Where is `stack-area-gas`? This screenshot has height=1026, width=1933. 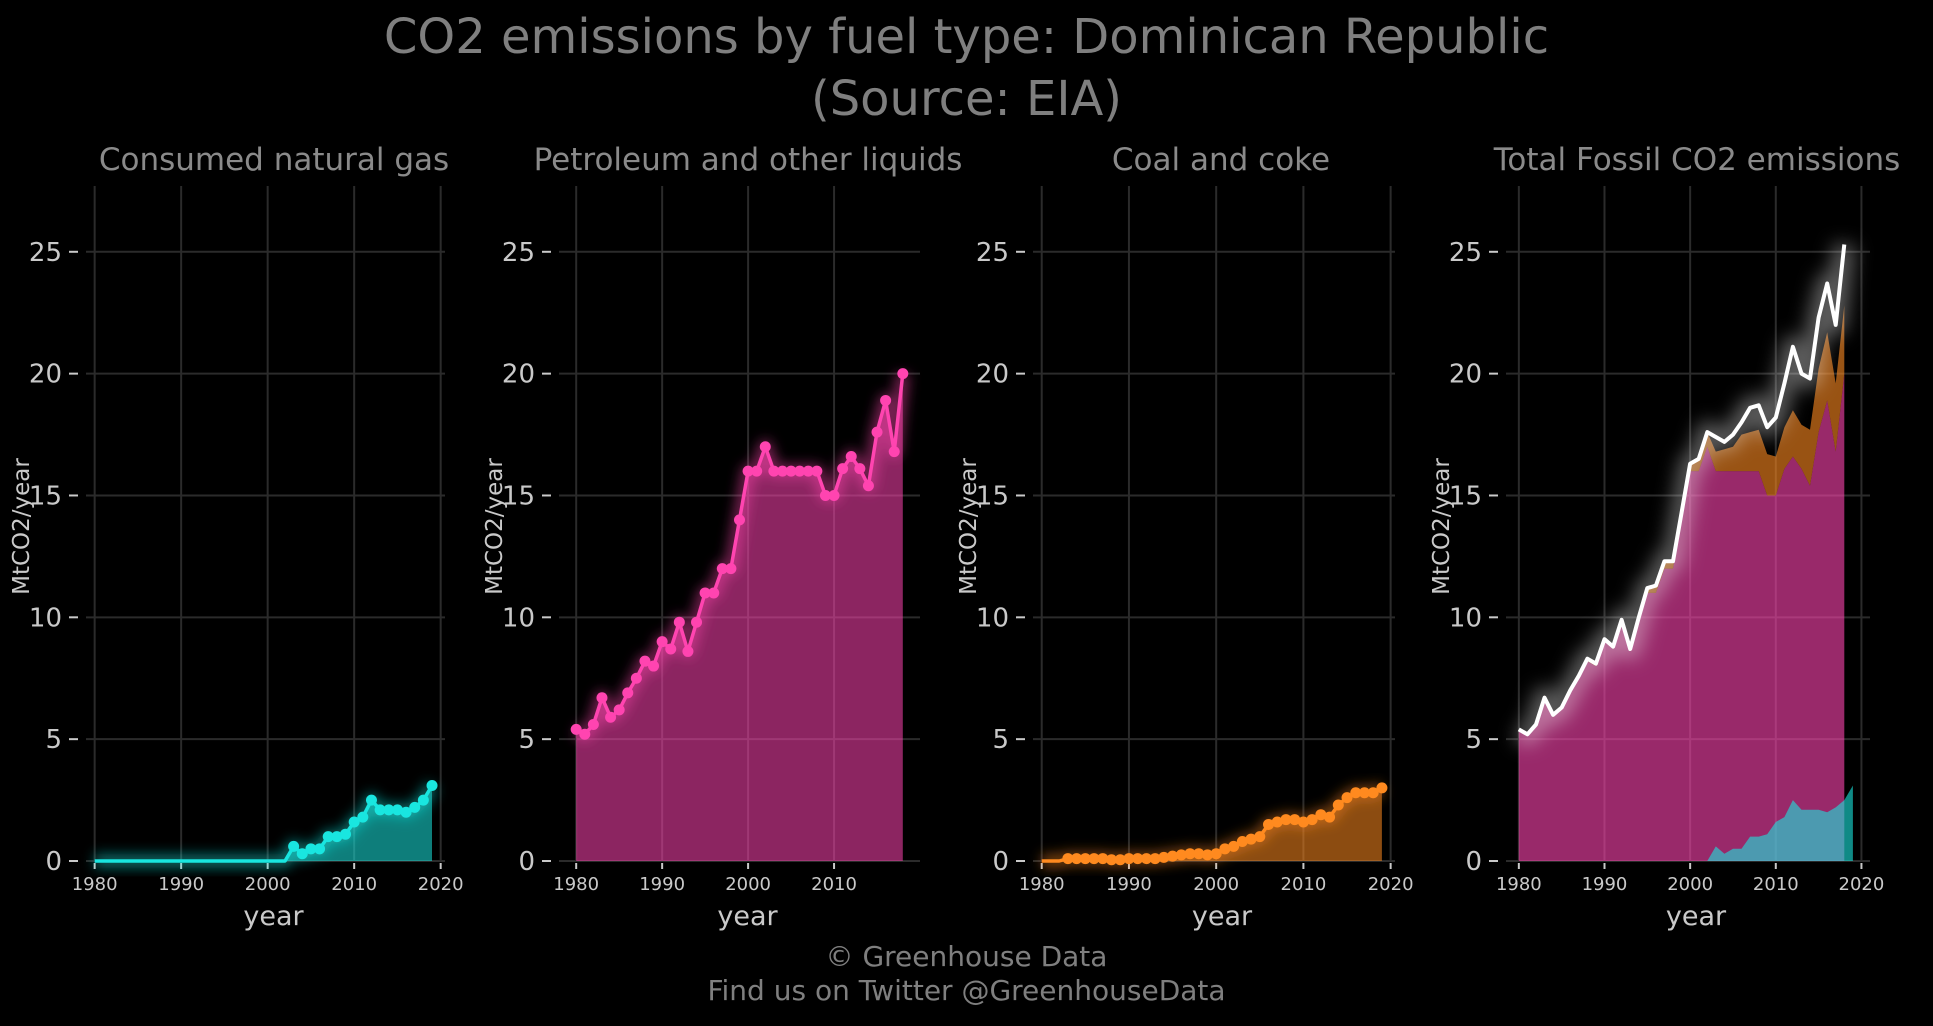
stack-area-gas is located at coordinates (1685, 823).